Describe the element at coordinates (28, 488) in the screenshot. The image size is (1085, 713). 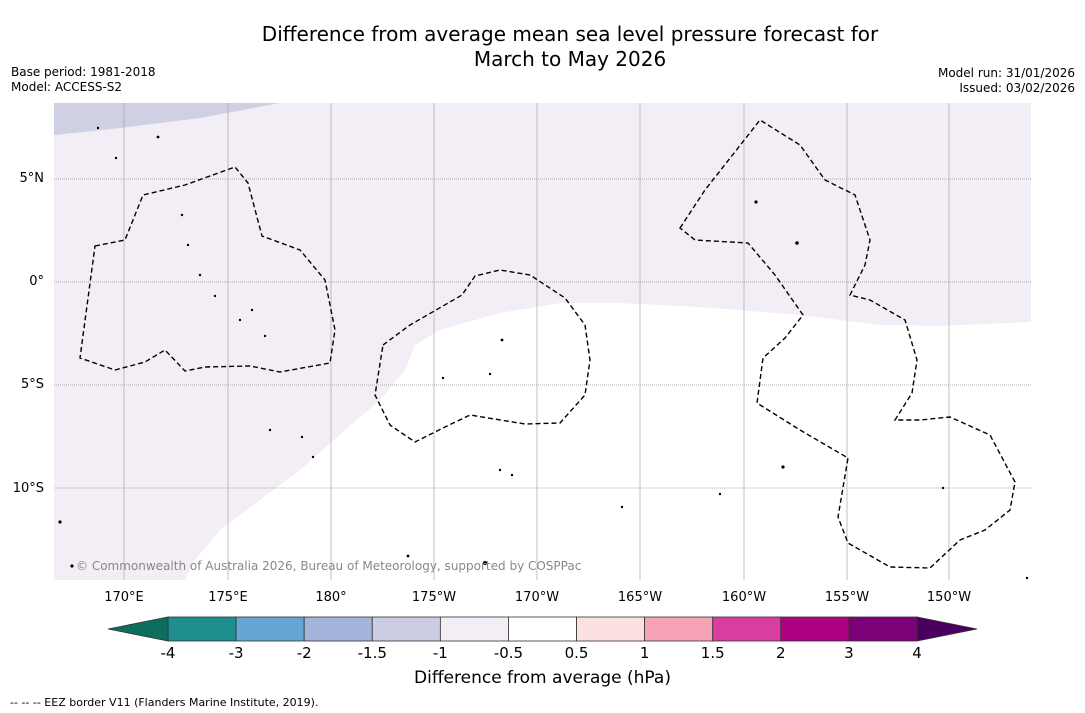
I see `lat-label-10s: 10°S` at that location.